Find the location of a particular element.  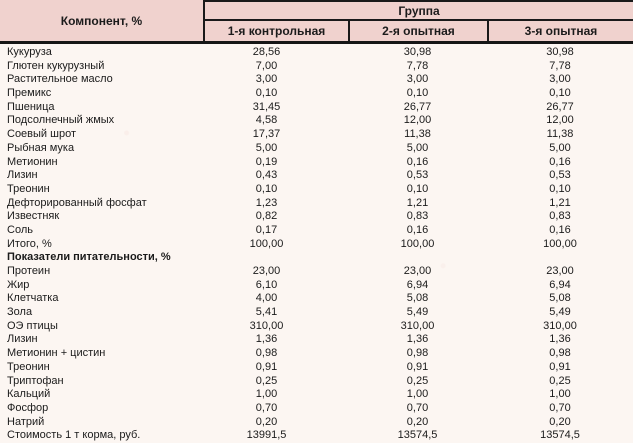

component-cell: Клетчатка is located at coordinates (33, 298).